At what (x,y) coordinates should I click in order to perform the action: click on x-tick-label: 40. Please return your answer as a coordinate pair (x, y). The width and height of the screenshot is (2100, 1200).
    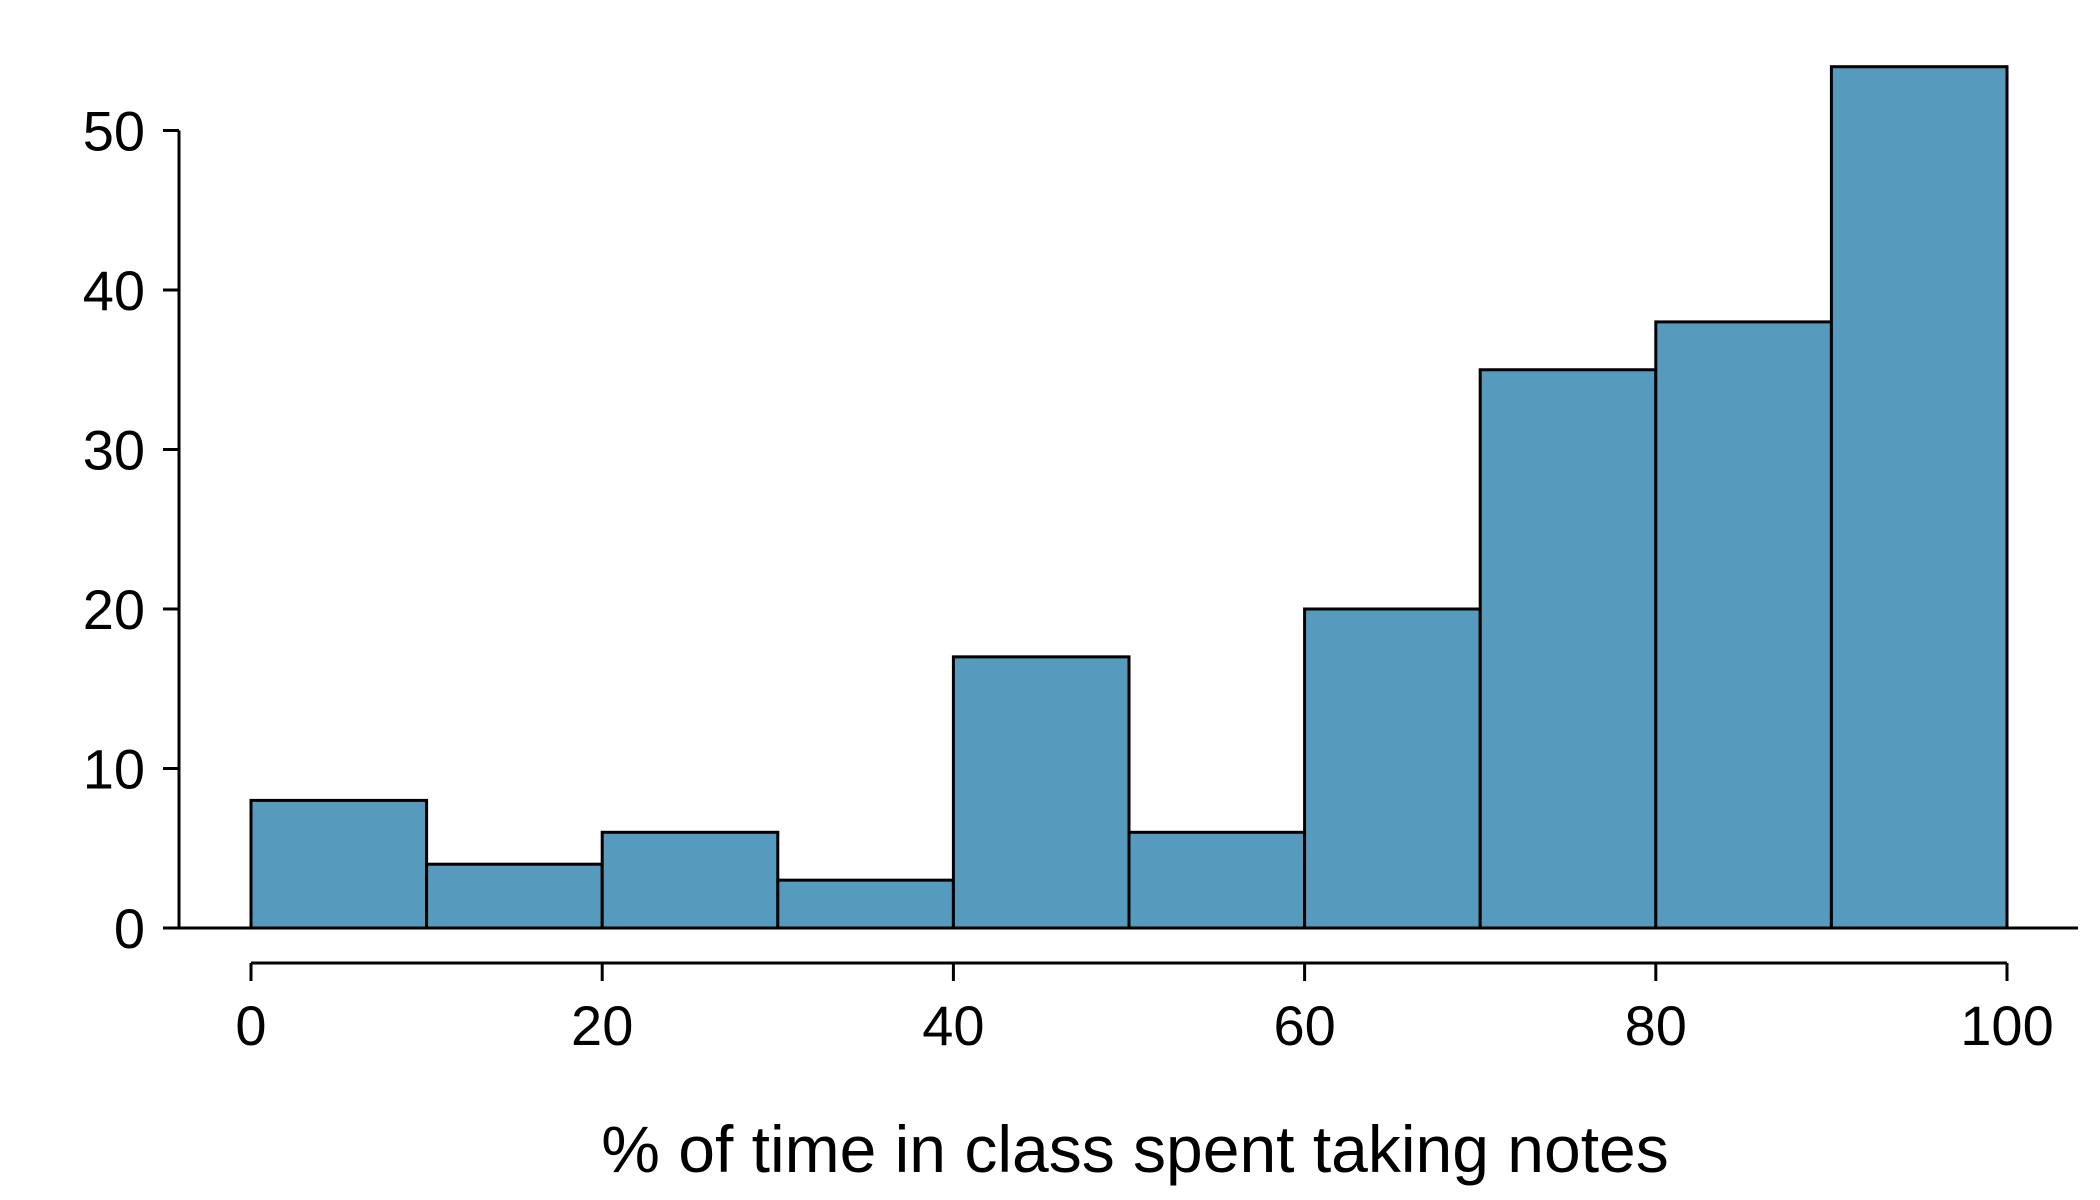
    Looking at the image, I should click on (953, 1025).